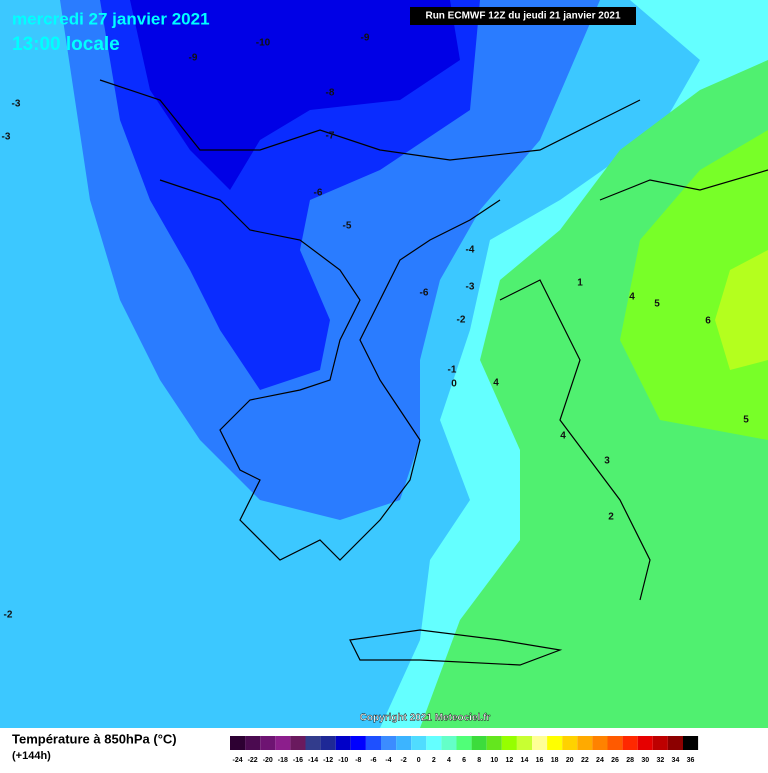  Describe the element at coordinates (607, 461) in the screenshot. I see `contour-label: 3` at that location.